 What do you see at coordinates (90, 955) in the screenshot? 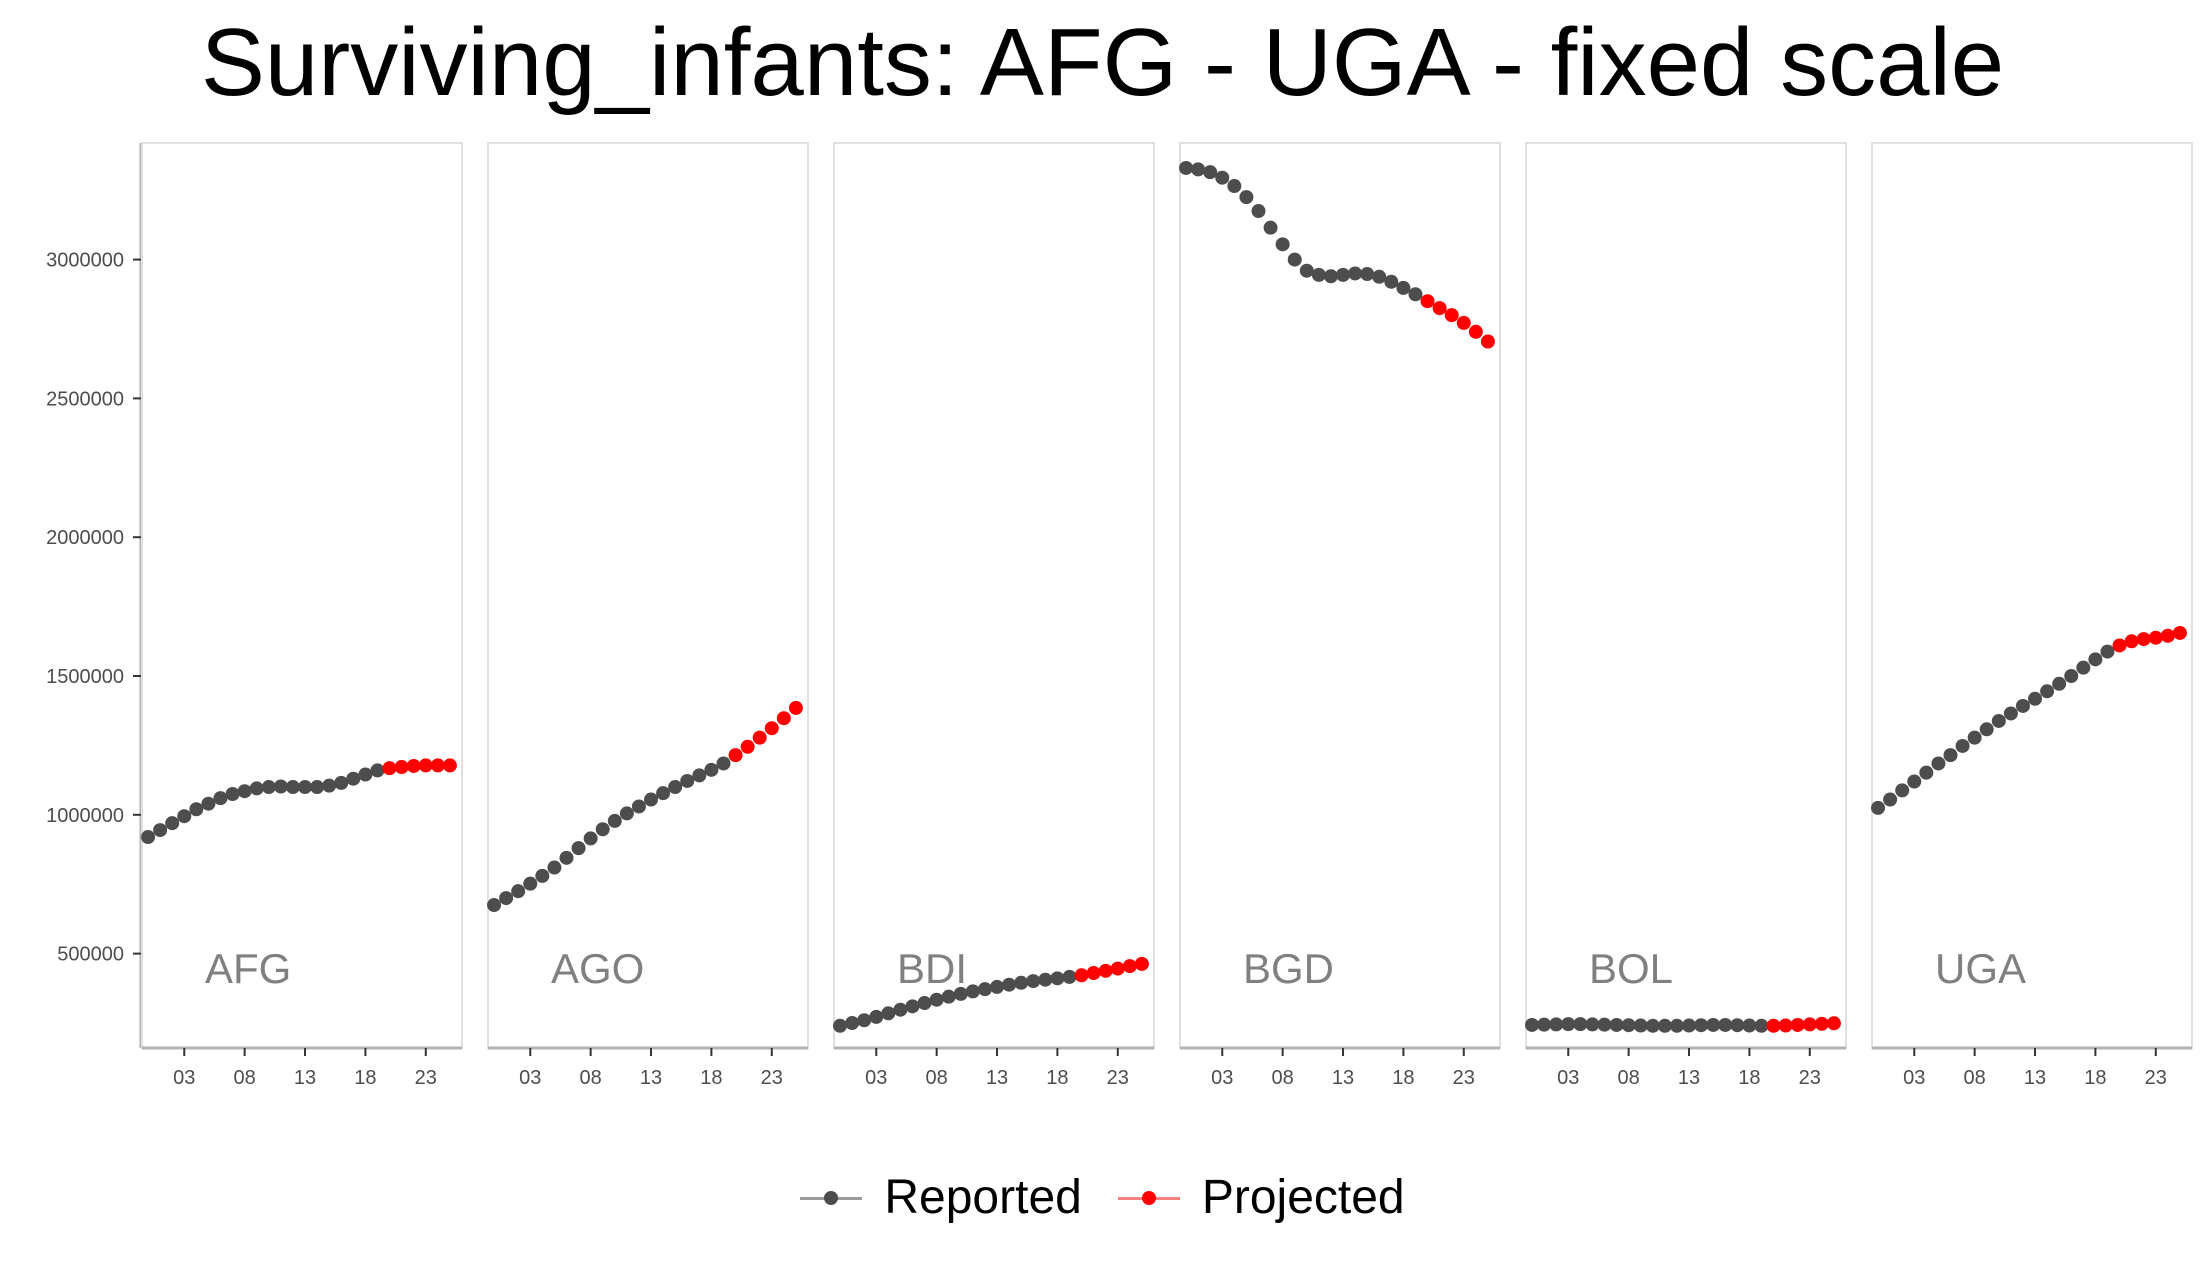
I see `y-tick-label: 500000` at bounding box center [90, 955].